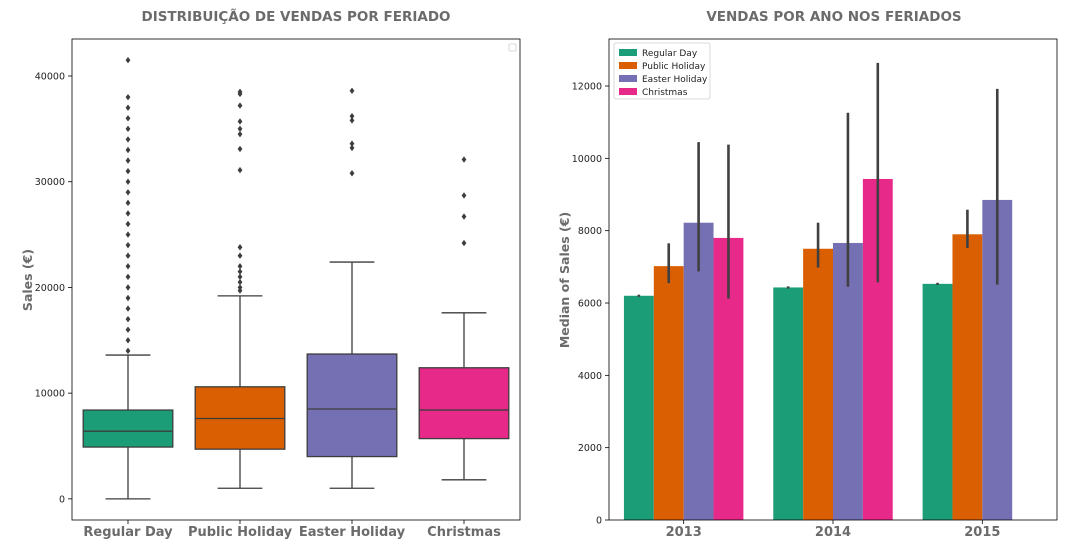  What do you see at coordinates (587, 87) in the screenshot?
I see `ytick-label: 12000` at bounding box center [587, 87].